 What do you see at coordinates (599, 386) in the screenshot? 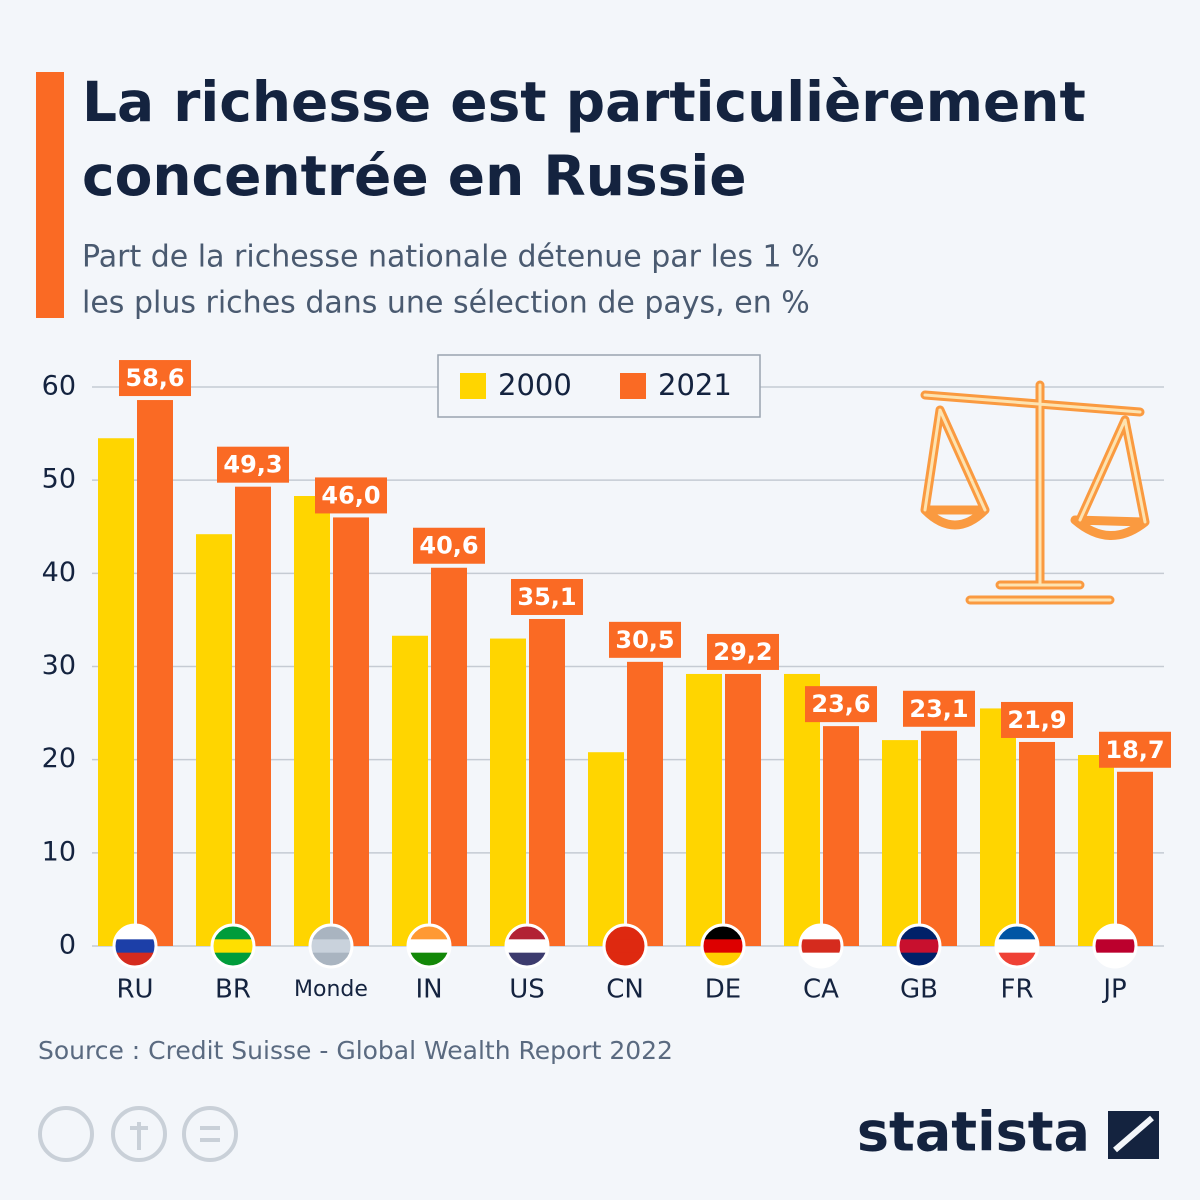
I see `legend-box` at bounding box center [599, 386].